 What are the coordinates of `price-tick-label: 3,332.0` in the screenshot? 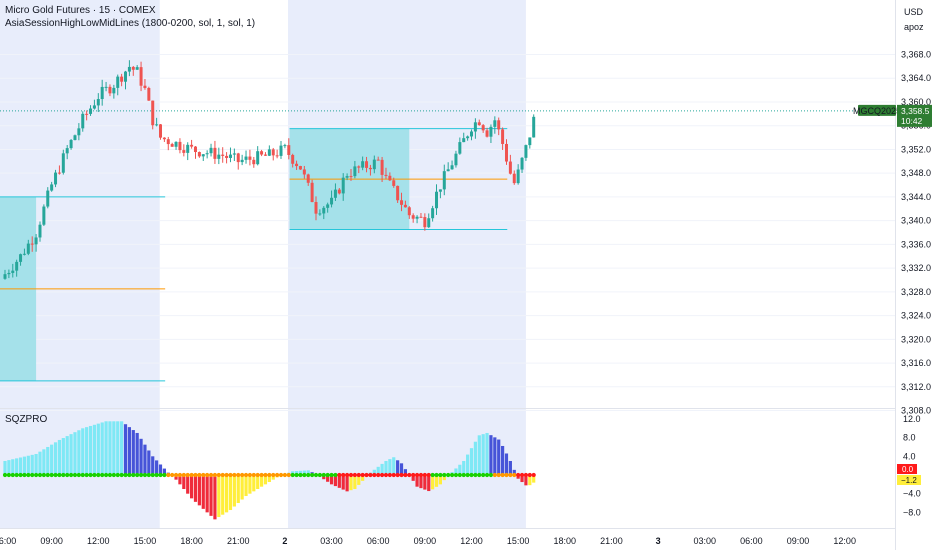 It's located at (916, 268).